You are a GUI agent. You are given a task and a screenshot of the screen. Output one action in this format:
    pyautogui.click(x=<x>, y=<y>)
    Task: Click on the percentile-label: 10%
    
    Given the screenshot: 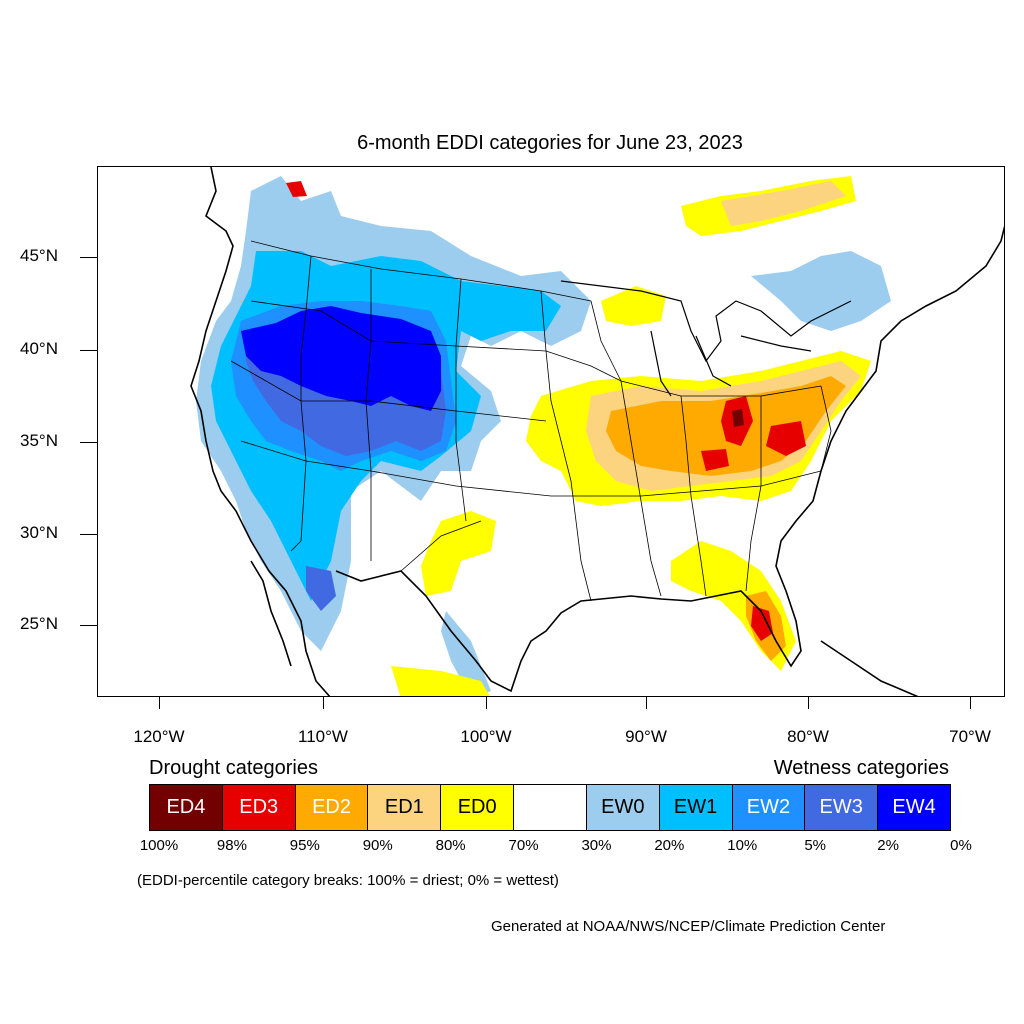 What is the action you would take?
    pyautogui.click(x=742, y=845)
    